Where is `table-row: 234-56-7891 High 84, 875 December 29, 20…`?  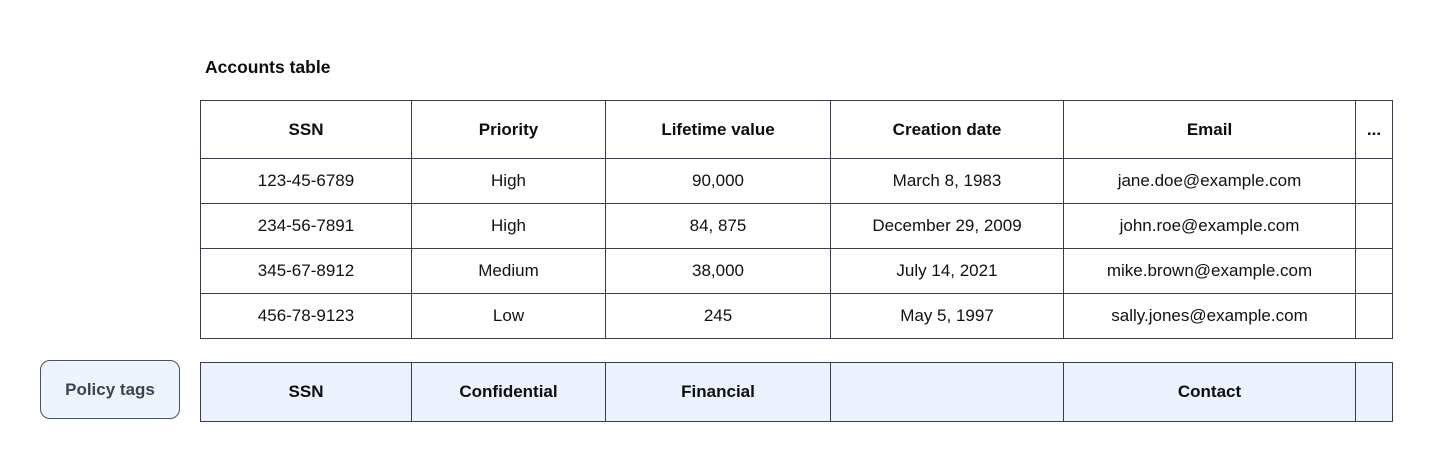 table-row: 234-56-7891 High 84, 875 December 29, 20… is located at coordinates (796, 226).